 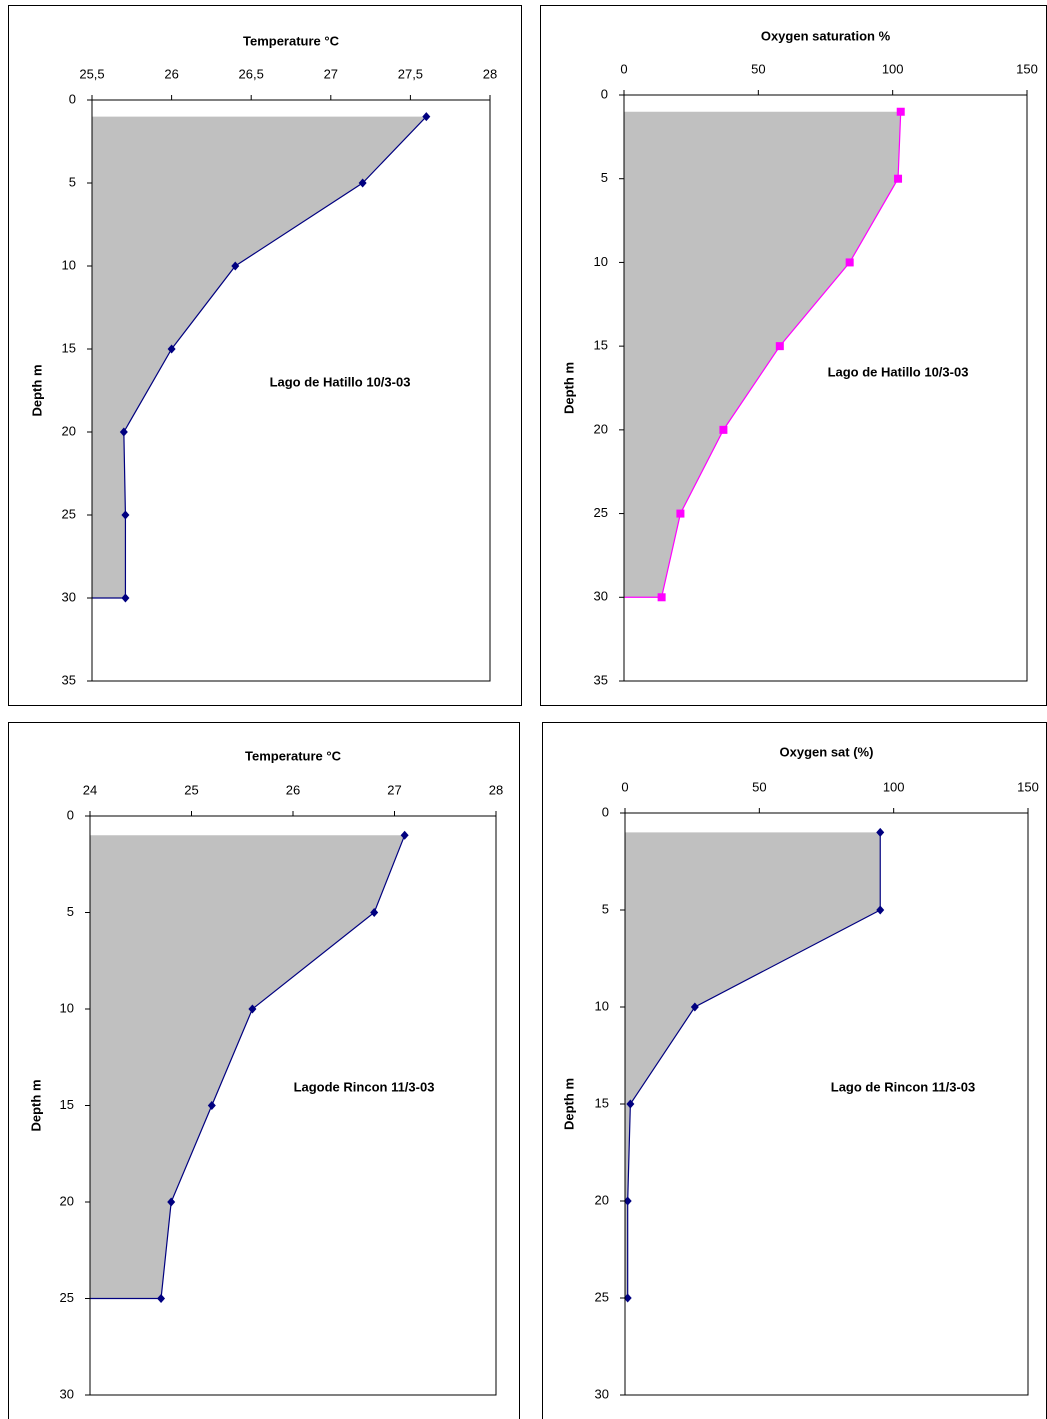 What do you see at coordinates (251, 73) in the screenshot?
I see `x-tick-label: 26,5` at bounding box center [251, 73].